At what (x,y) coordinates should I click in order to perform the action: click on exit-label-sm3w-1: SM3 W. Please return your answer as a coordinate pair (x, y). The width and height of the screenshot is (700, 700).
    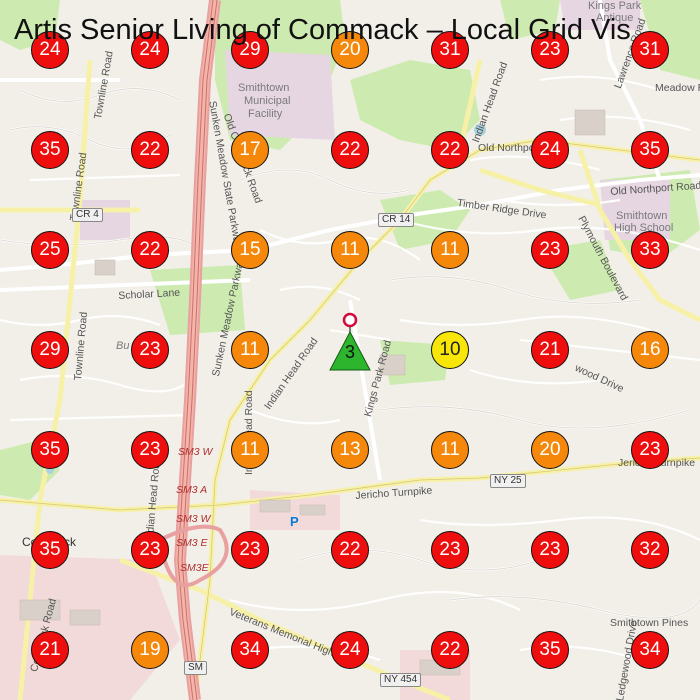
    Looking at the image, I should click on (195, 452).